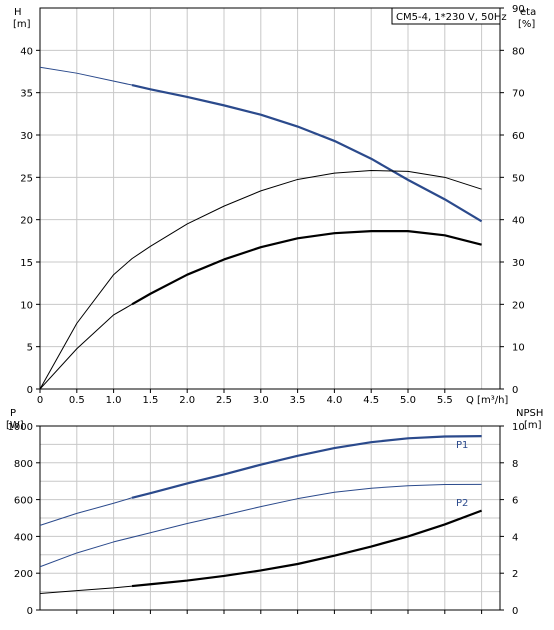 The image size is (554, 630). Describe the element at coordinates (306, 548) in the screenshot. I see `npsh-curve` at that location.